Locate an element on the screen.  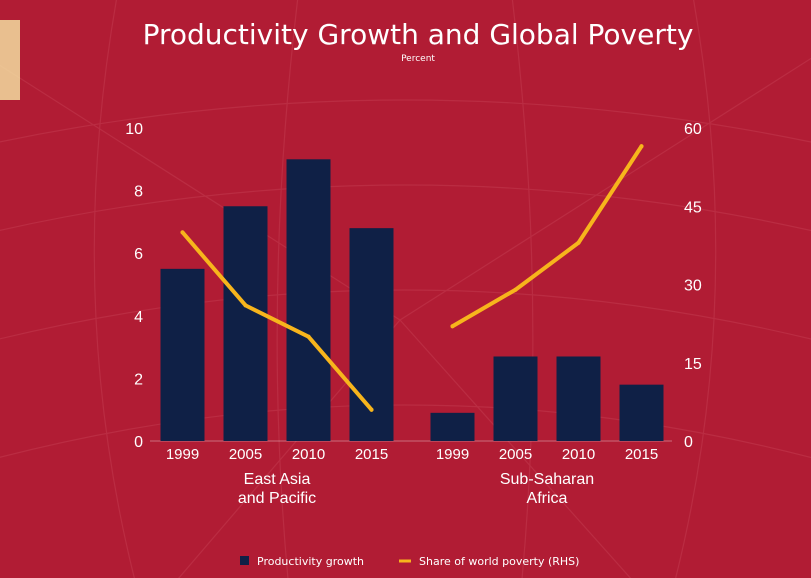
right-tick-label: 0 is located at coordinates (688, 442).